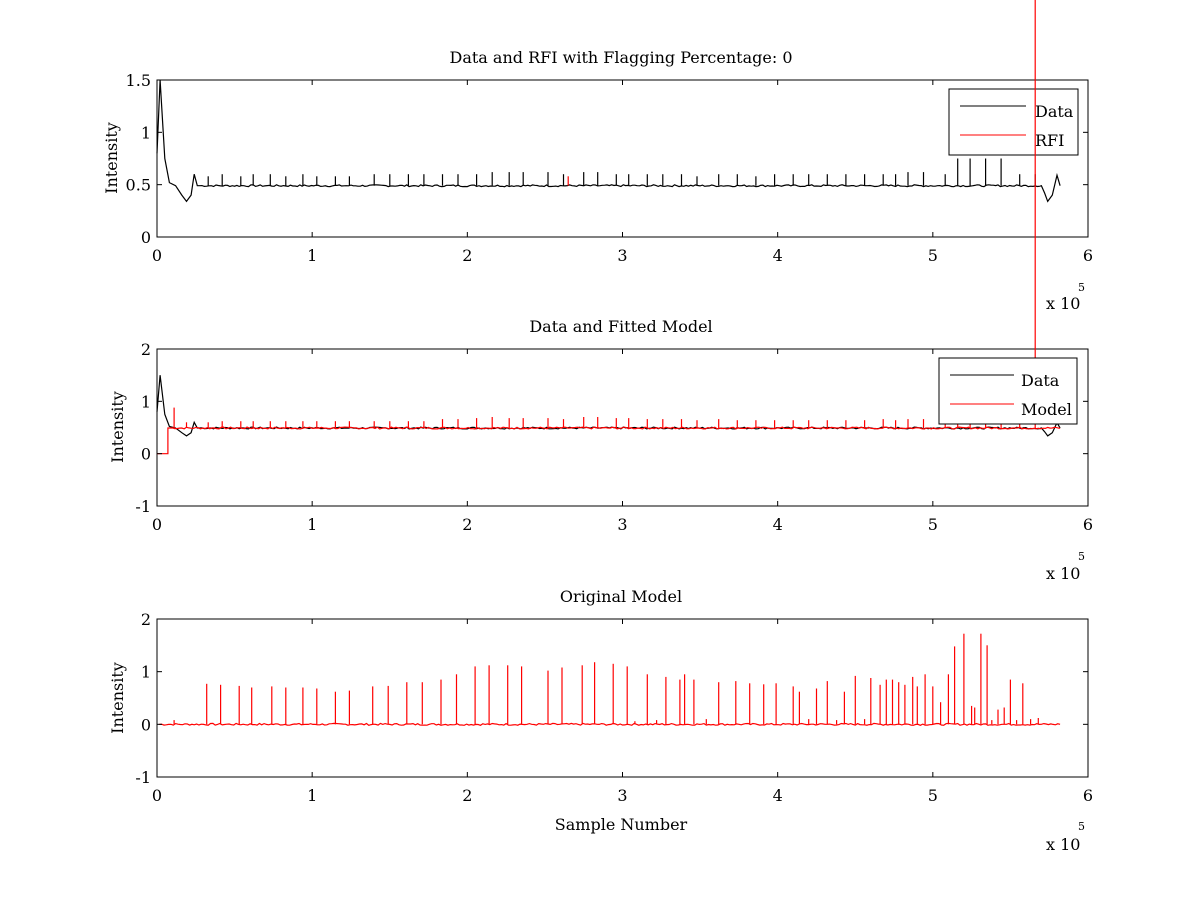 The height and width of the screenshot is (900, 1200). What do you see at coordinates (1088, 255) in the screenshot?
I see `panel-1-xtick-label: 6` at bounding box center [1088, 255].